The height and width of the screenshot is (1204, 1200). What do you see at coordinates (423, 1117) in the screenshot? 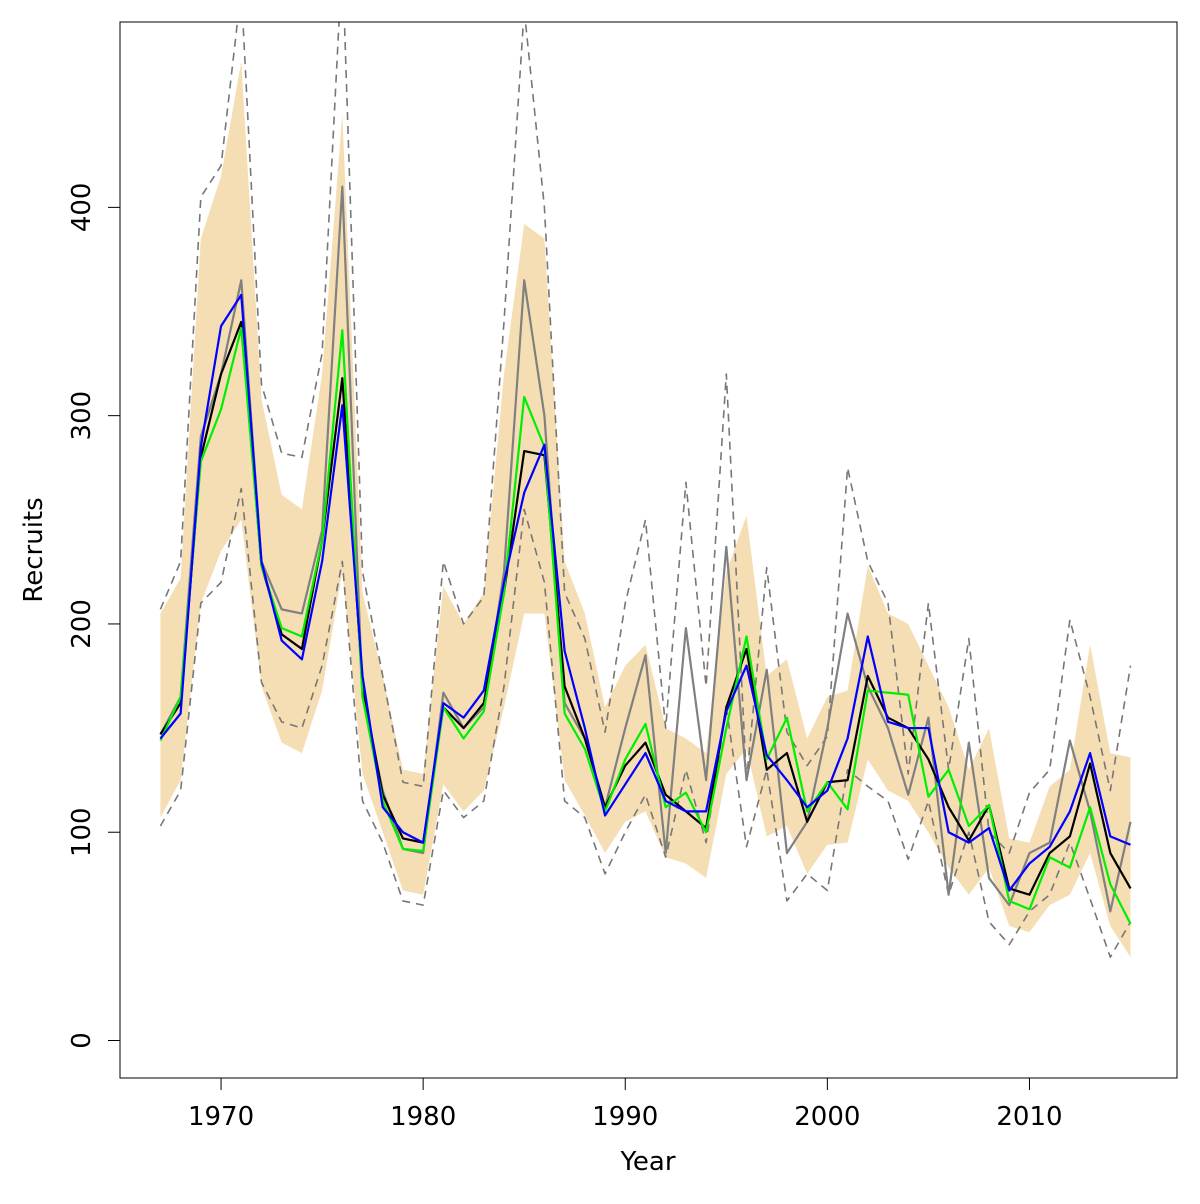
I see `x-tick-label: 1980` at bounding box center [423, 1117].